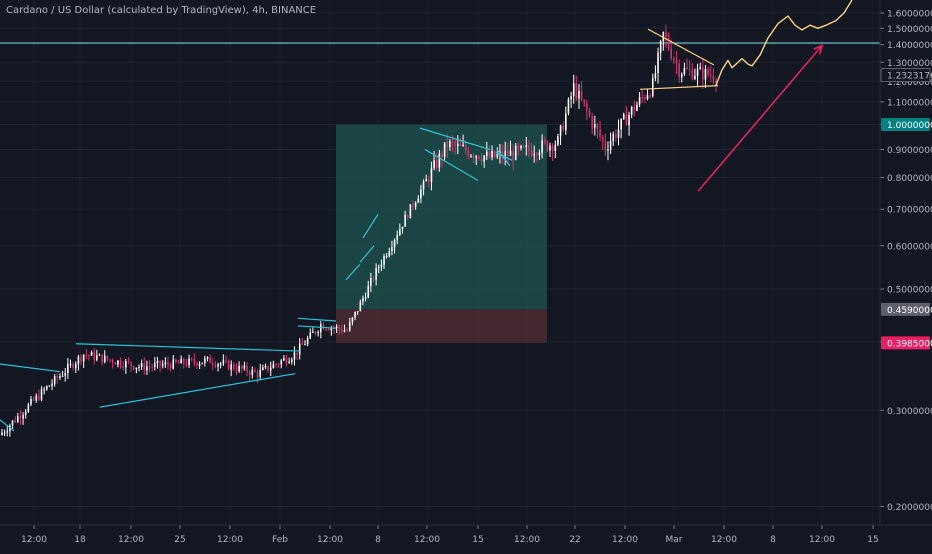 This screenshot has height=554, width=932. Describe the element at coordinates (280, 540) in the screenshot. I see `x-tick-label: Feb` at that location.